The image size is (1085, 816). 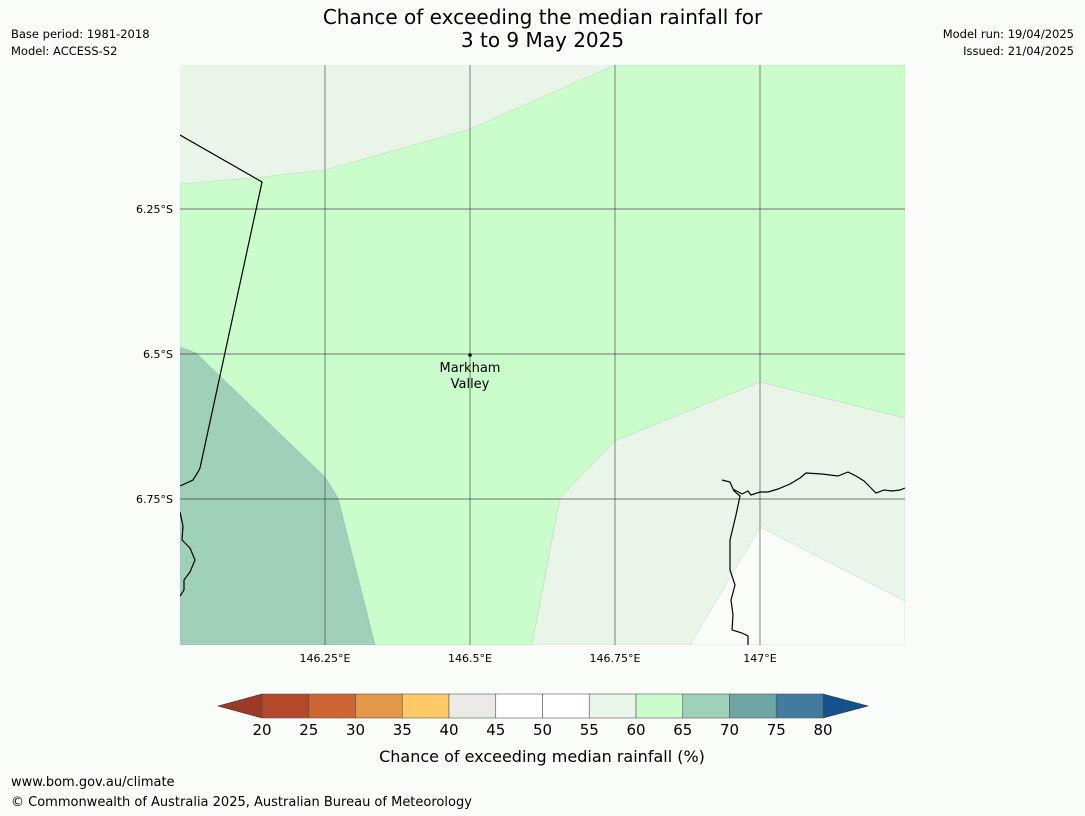 What do you see at coordinates (1008, 34) in the screenshot?
I see `model-run-text: Model run: 19/04/2025` at bounding box center [1008, 34].